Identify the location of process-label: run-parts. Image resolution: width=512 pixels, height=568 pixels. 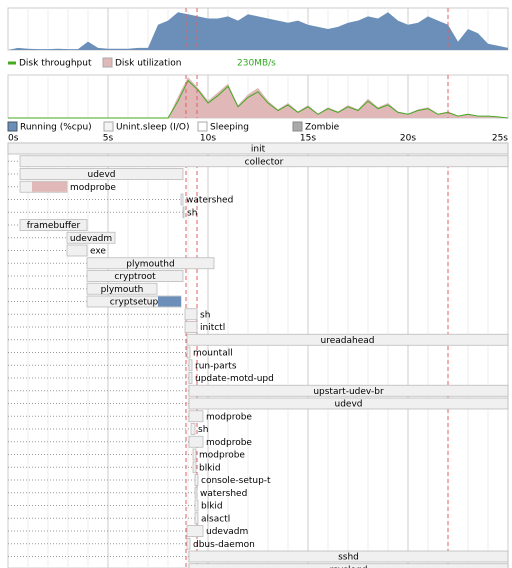
(216, 366).